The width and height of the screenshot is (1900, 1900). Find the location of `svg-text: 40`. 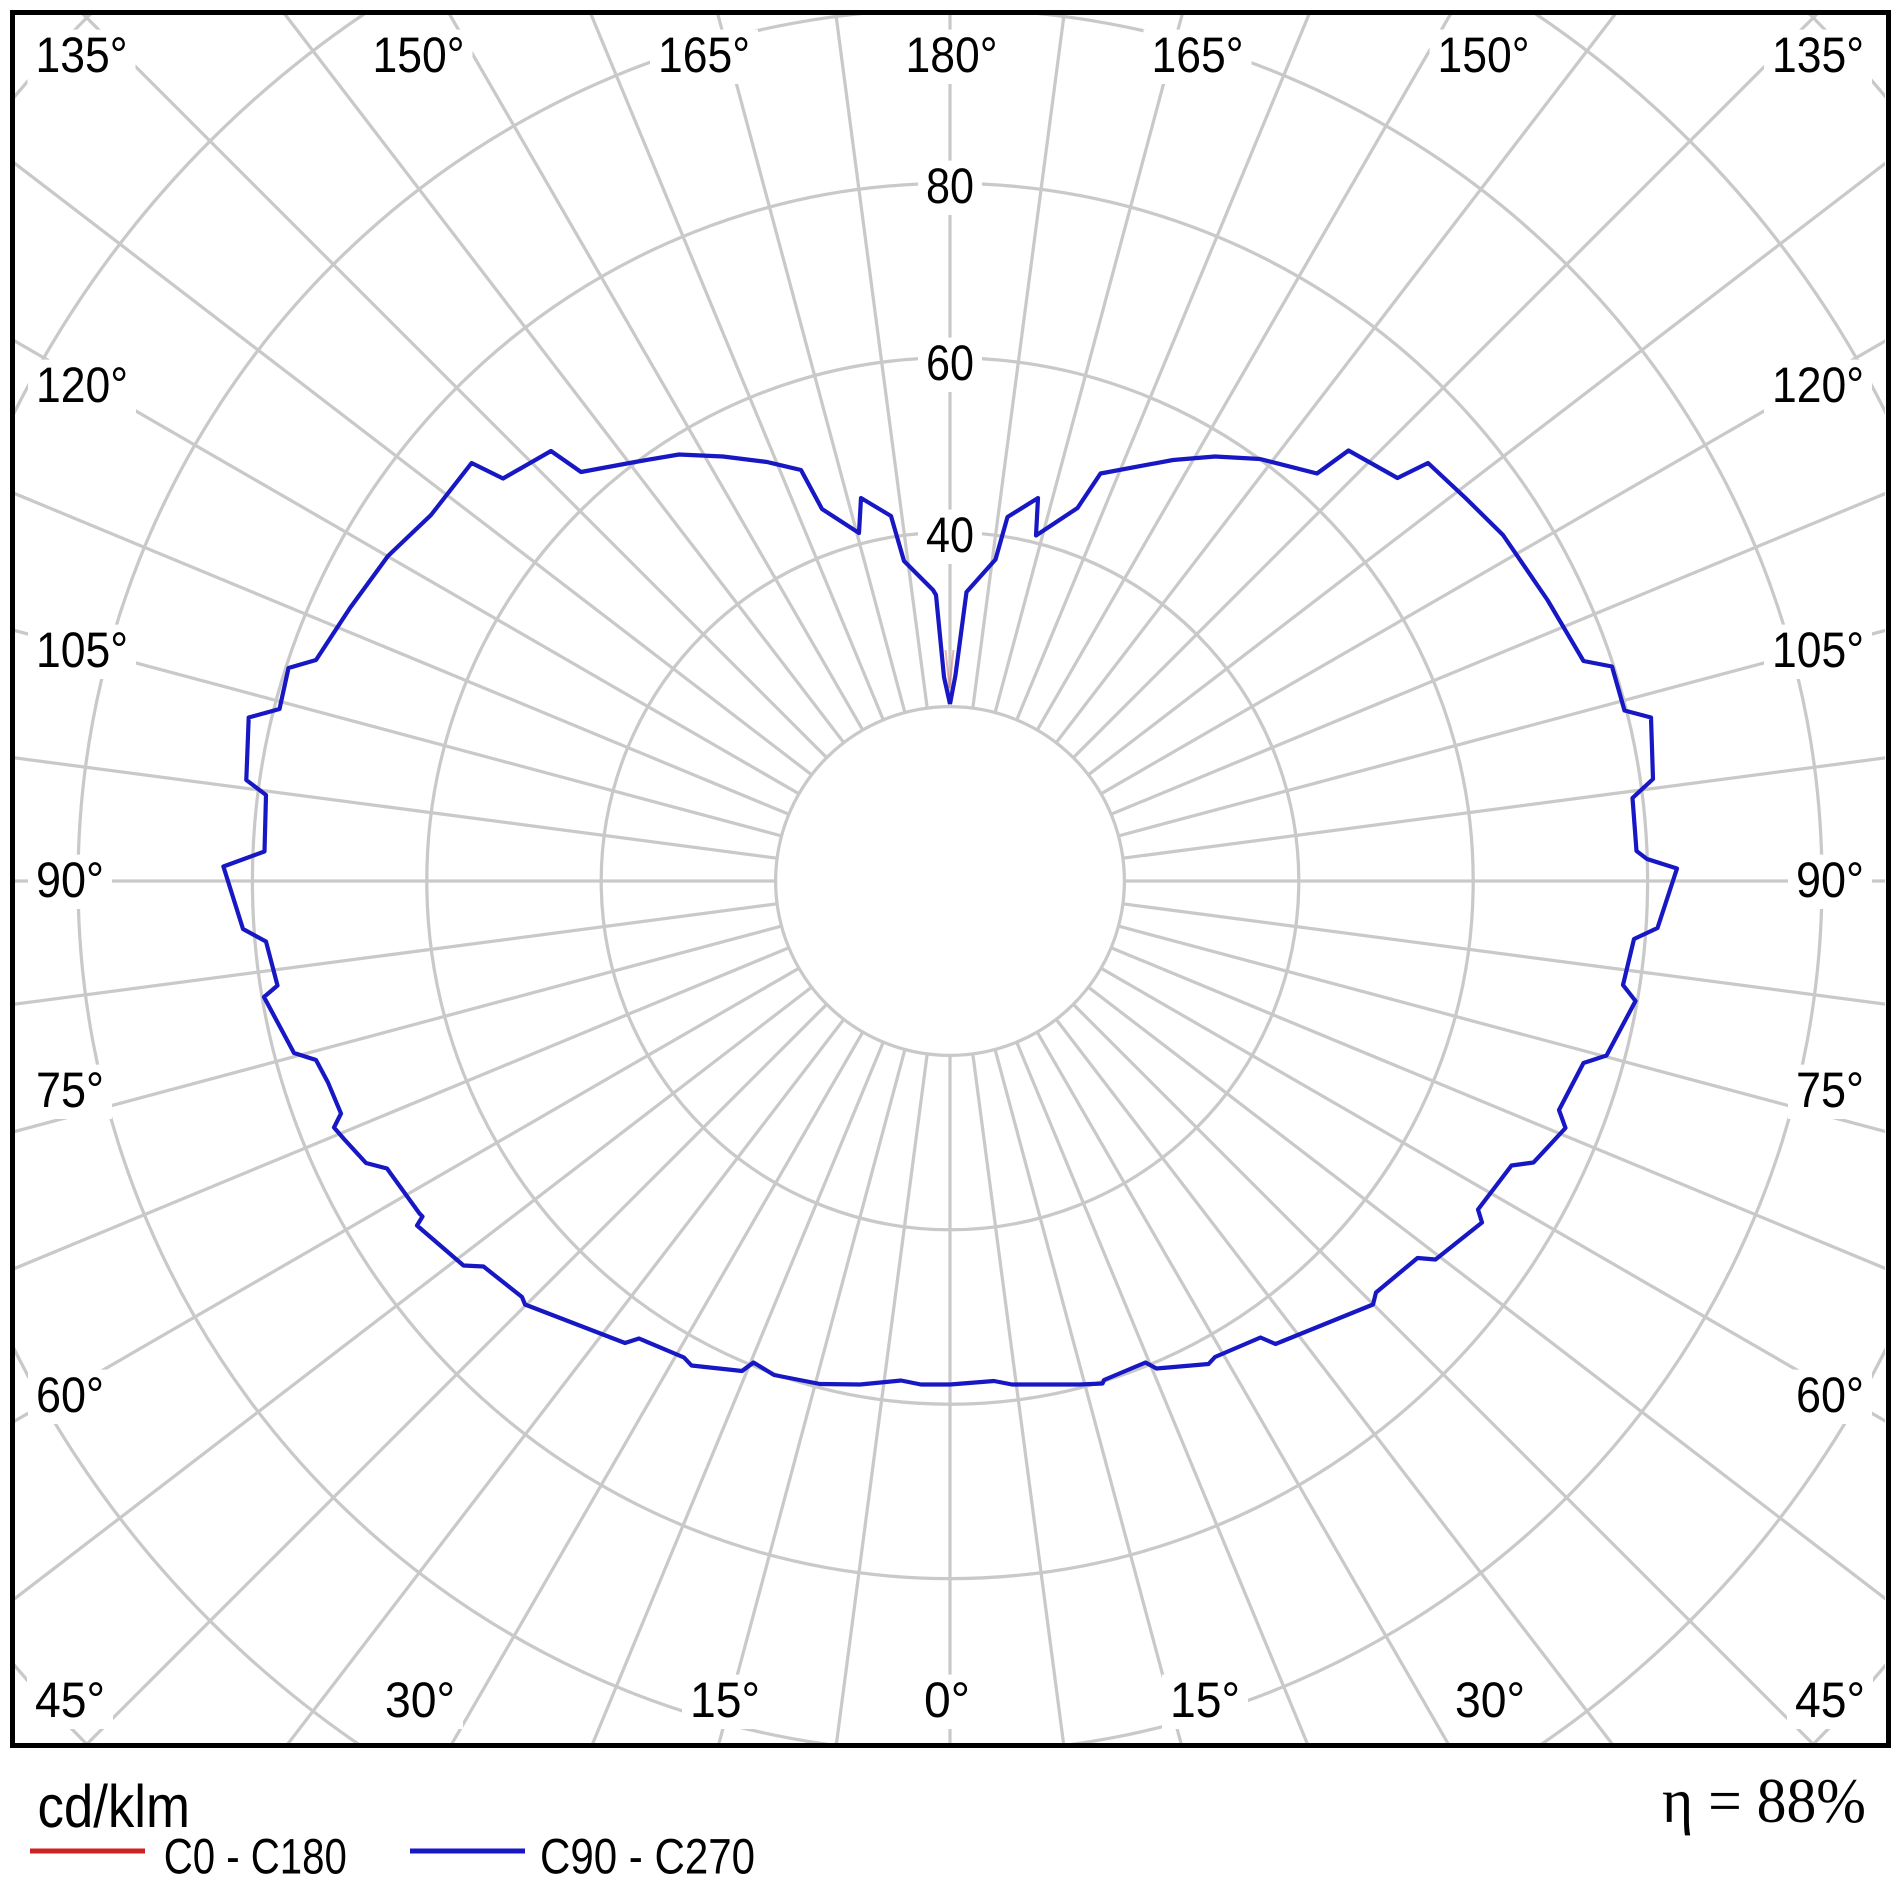

svg-text: 40 is located at coordinates (950, 535).